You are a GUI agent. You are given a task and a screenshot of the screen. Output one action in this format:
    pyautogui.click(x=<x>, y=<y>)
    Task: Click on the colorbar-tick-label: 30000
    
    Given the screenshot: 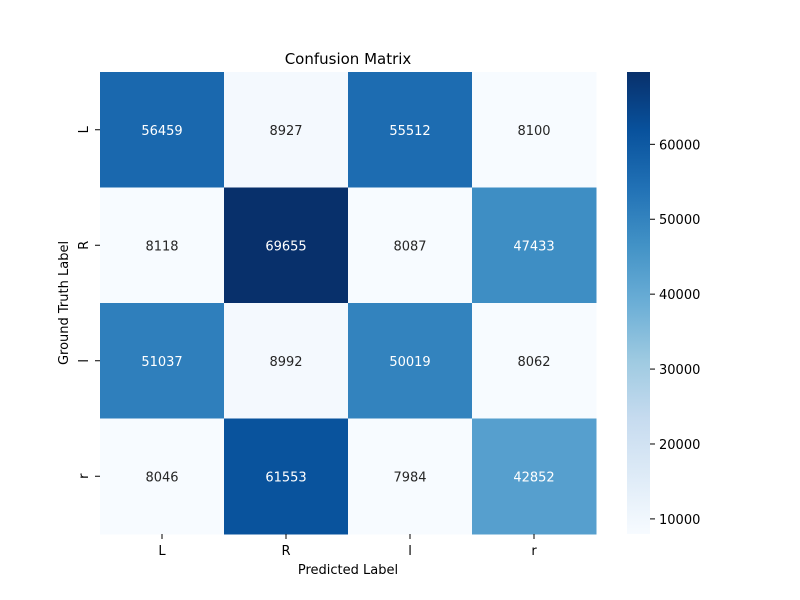 What is the action you would take?
    pyautogui.click(x=679, y=370)
    